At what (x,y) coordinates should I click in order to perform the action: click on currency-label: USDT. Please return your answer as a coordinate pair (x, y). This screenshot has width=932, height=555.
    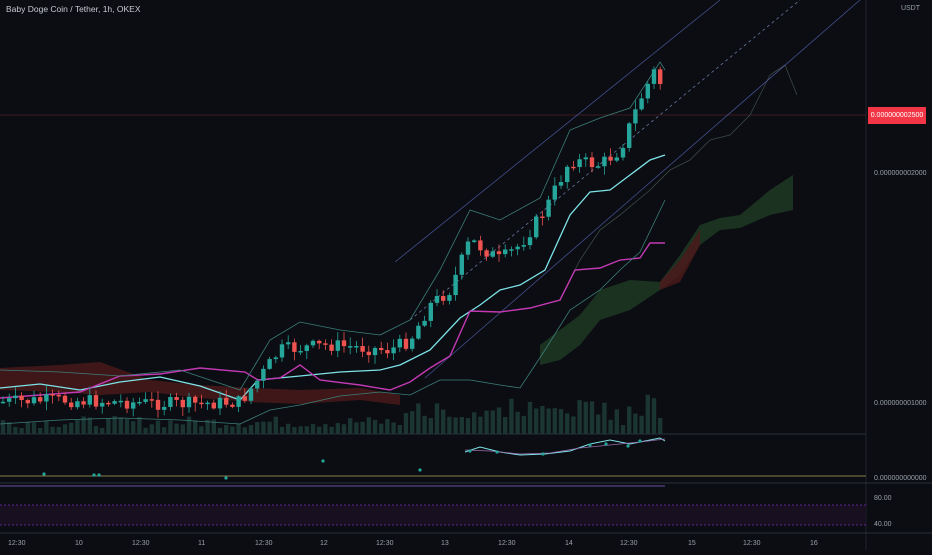
    Looking at the image, I should click on (910, 8).